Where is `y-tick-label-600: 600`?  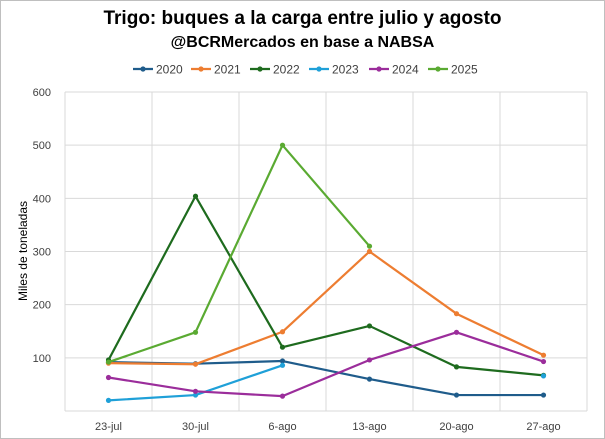
y-tick-label-600: 600 is located at coordinates (42, 93).